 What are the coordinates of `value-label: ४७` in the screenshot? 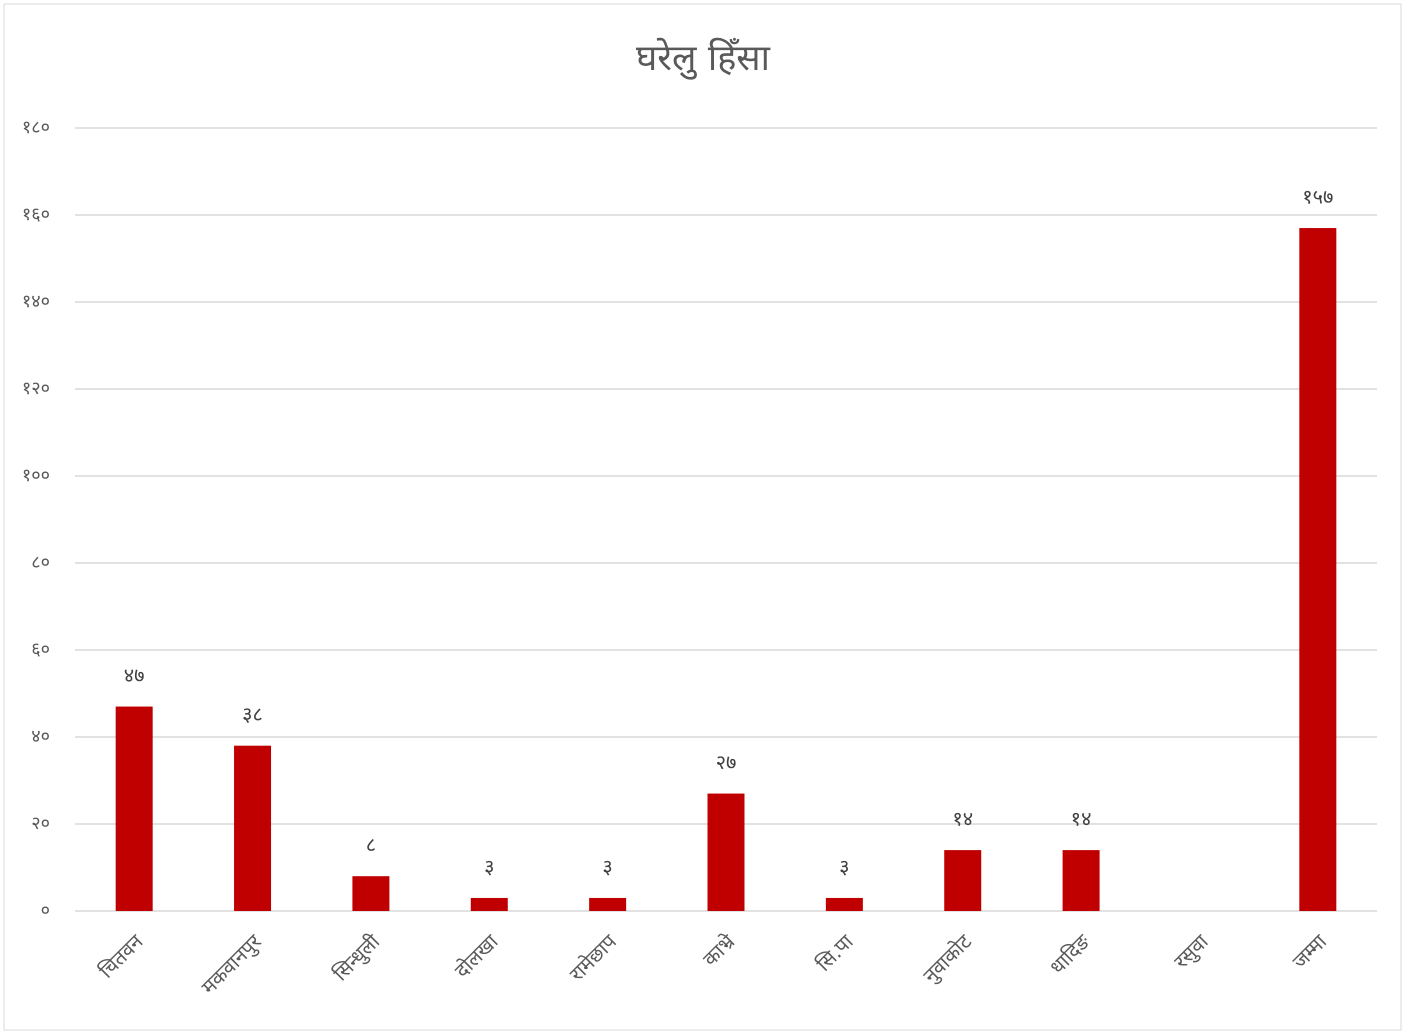 It's located at (134, 675).